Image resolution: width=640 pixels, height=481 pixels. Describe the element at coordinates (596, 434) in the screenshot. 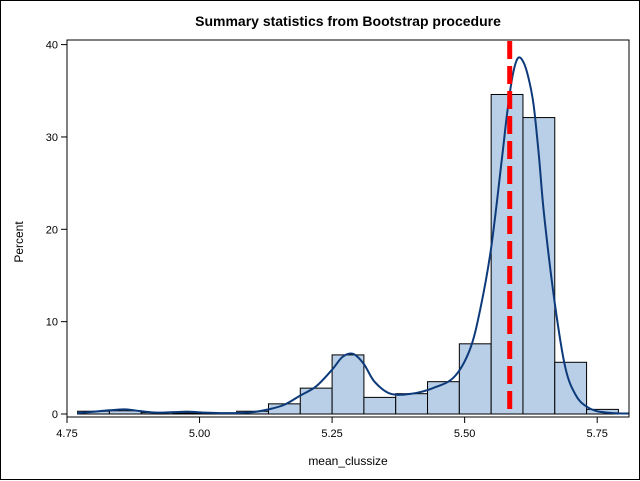

I see `x-tick-label-4: 5.75` at that location.